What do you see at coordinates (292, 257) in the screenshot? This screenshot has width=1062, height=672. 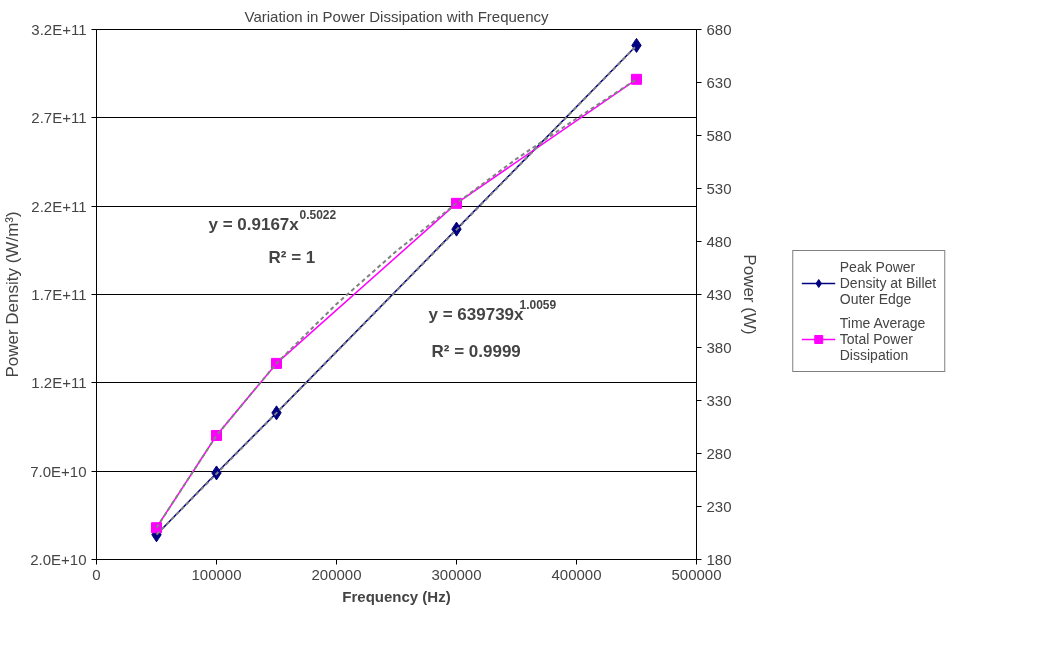 I see `annotation: R² = 1` at bounding box center [292, 257].